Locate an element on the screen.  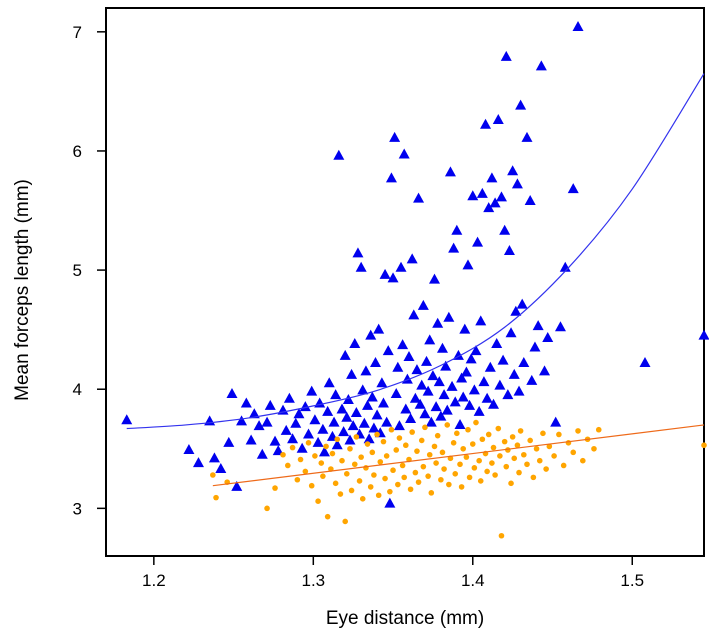
y-axis-title: Mean forceps length (mm) is located at coordinates (22, 290).